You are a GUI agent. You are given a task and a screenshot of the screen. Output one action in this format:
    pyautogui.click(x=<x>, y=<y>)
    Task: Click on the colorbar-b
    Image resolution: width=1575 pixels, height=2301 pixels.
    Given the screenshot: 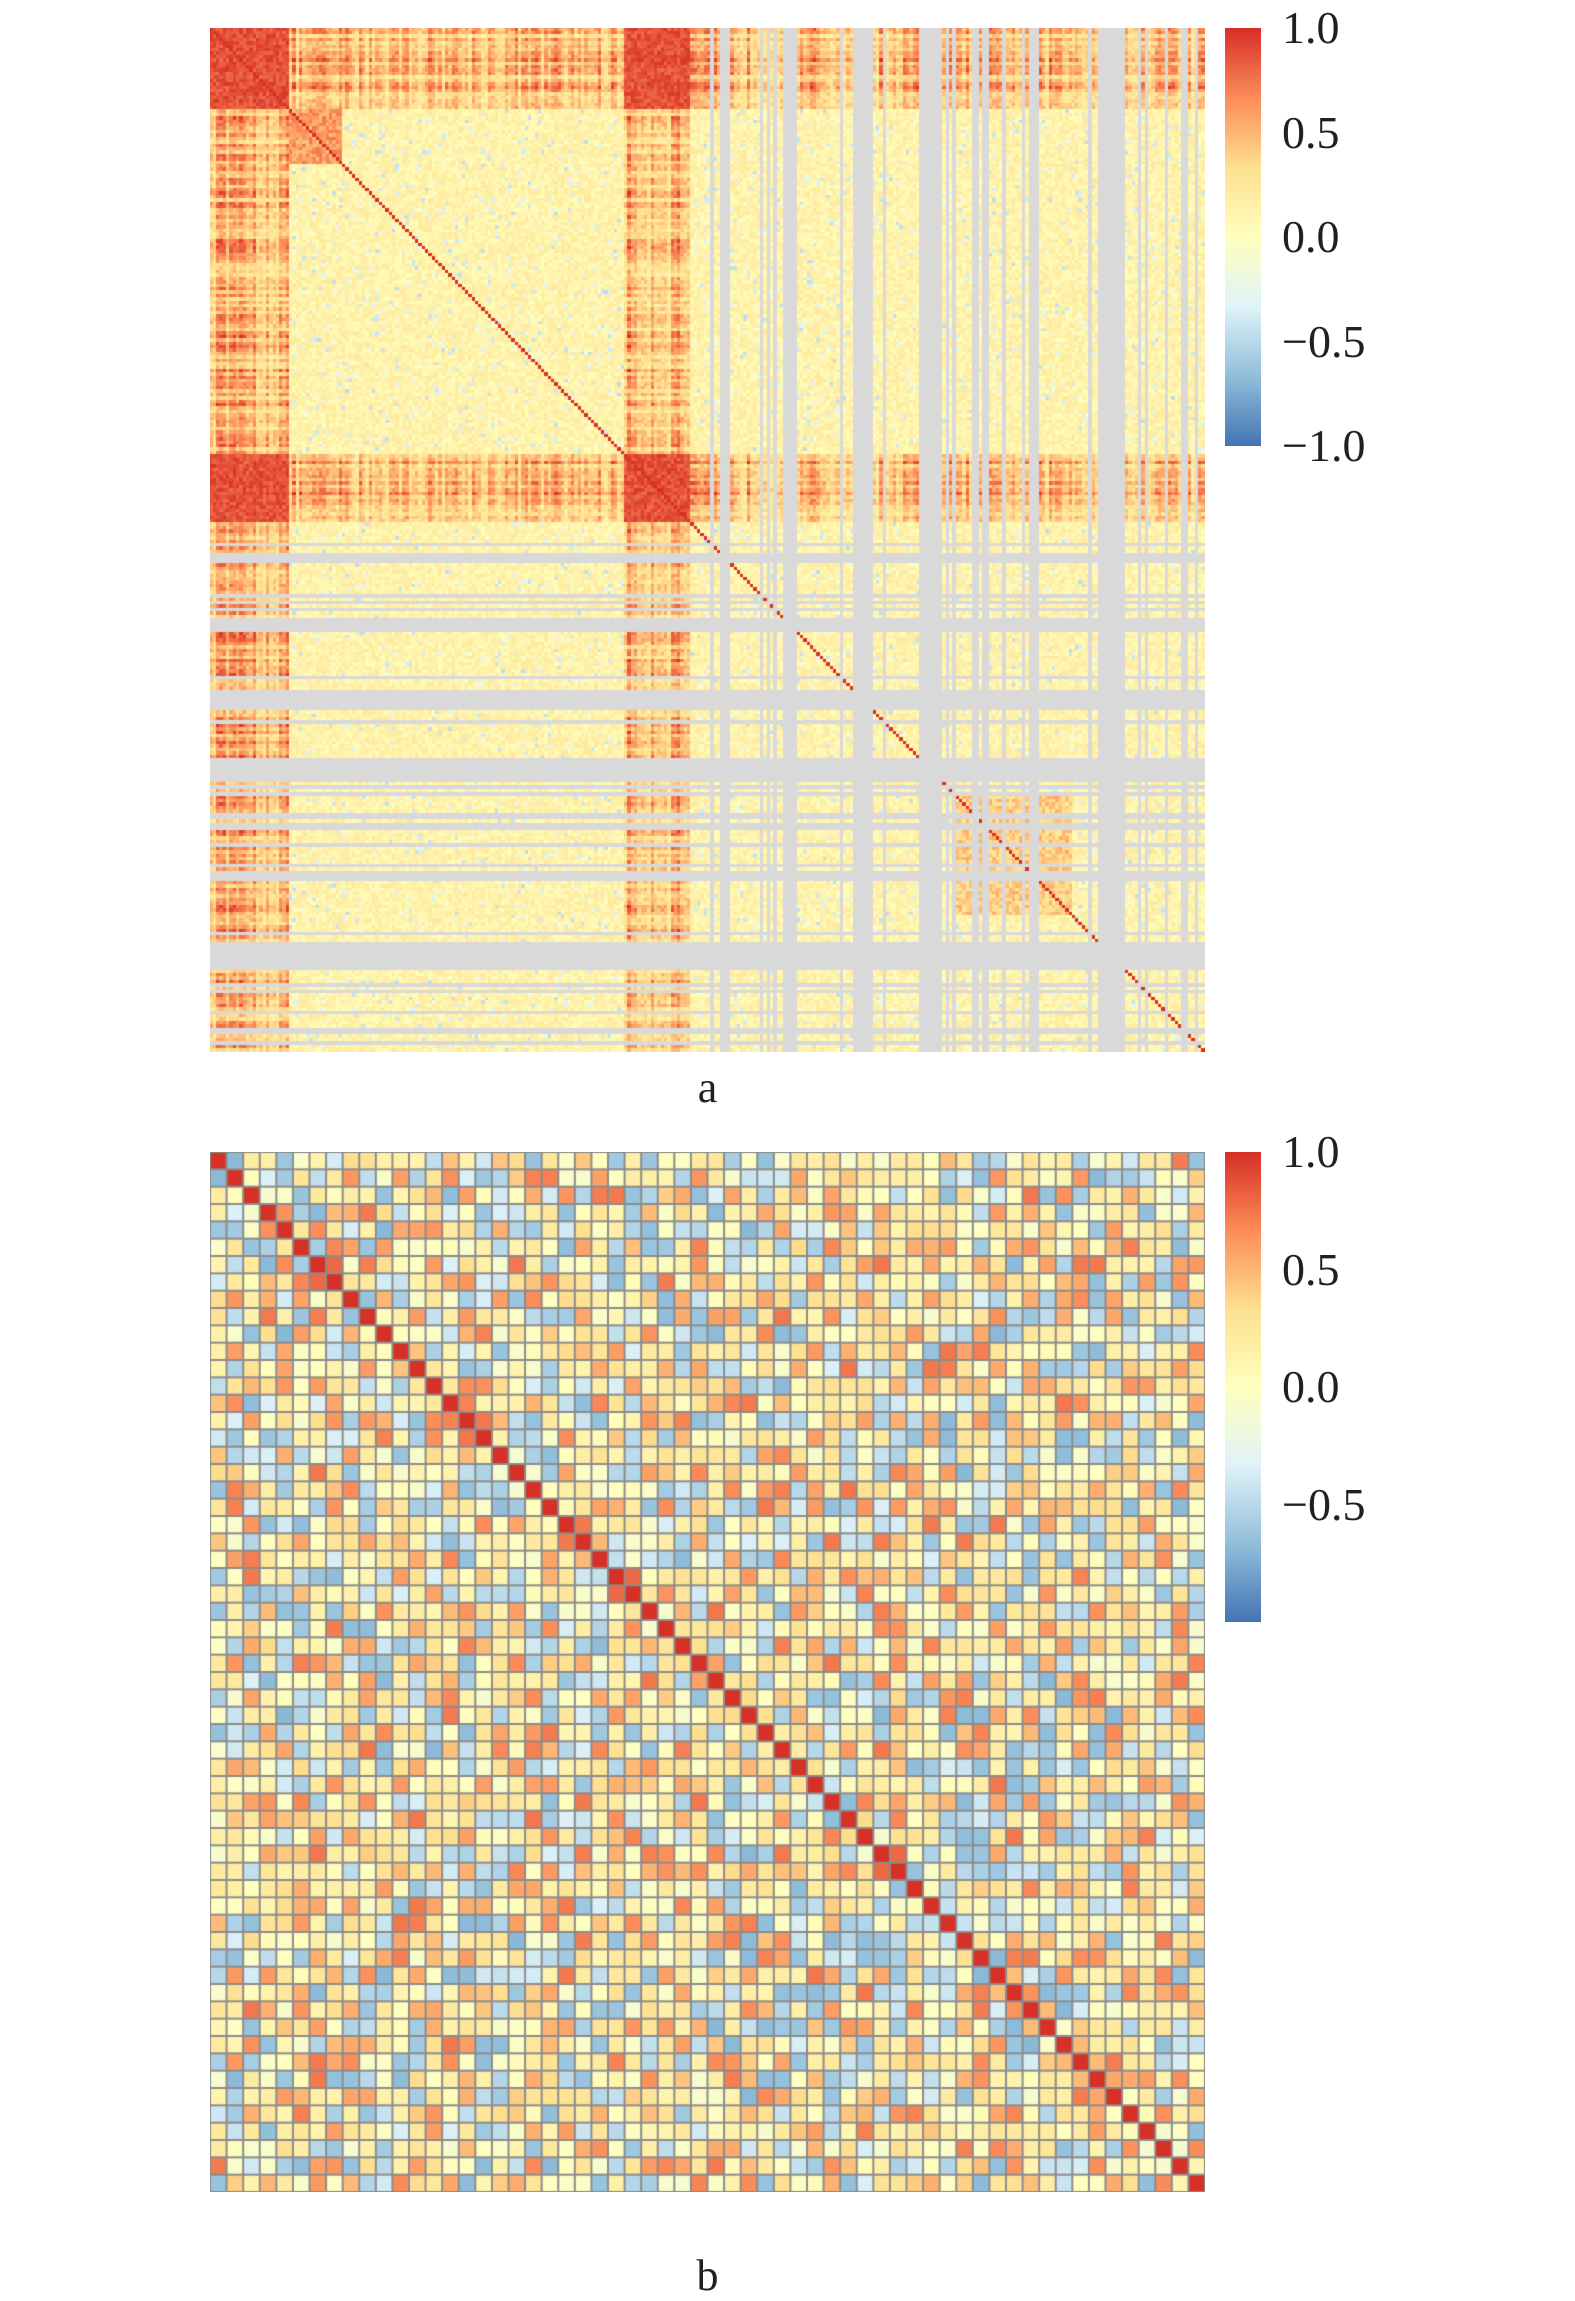 What is the action you would take?
    pyautogui.click(x=1243, y=1387)
    